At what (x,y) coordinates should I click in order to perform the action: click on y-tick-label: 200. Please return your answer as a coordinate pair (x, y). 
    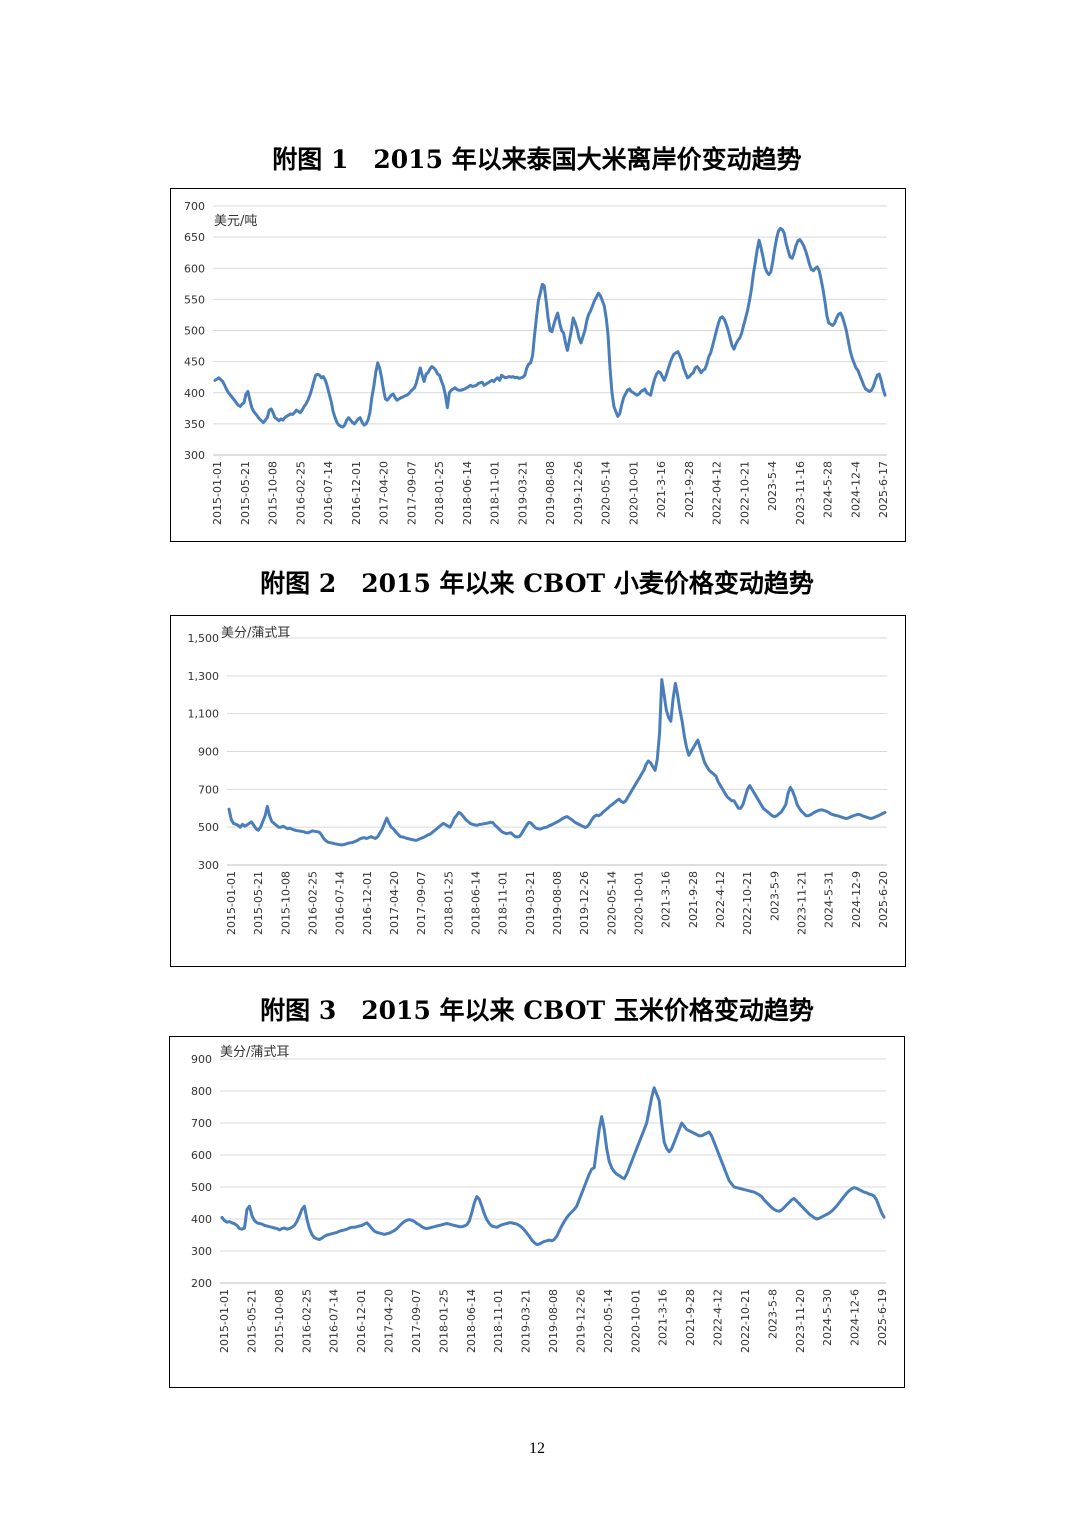
    Looking at the image, I should click on (201, 1283).